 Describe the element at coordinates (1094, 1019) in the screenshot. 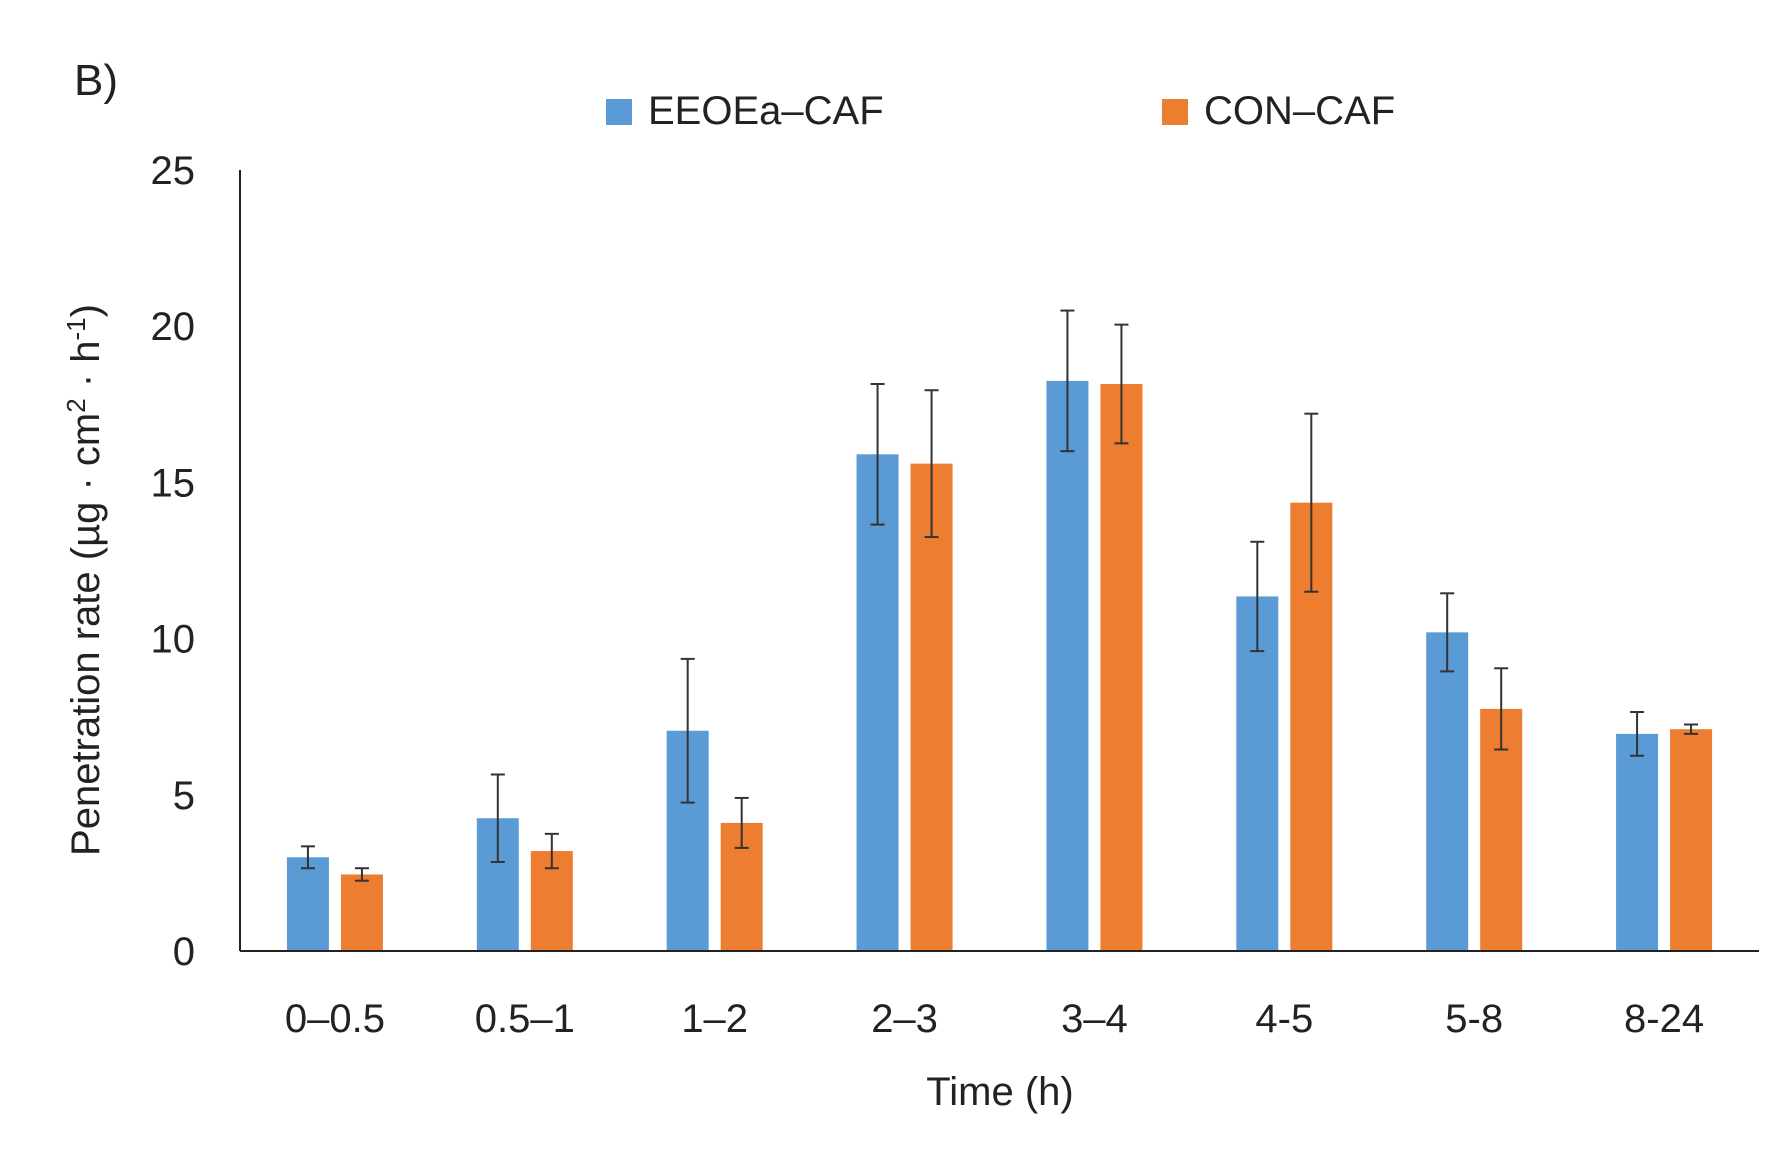

I see `x-tick-label: 3–4` at that location.